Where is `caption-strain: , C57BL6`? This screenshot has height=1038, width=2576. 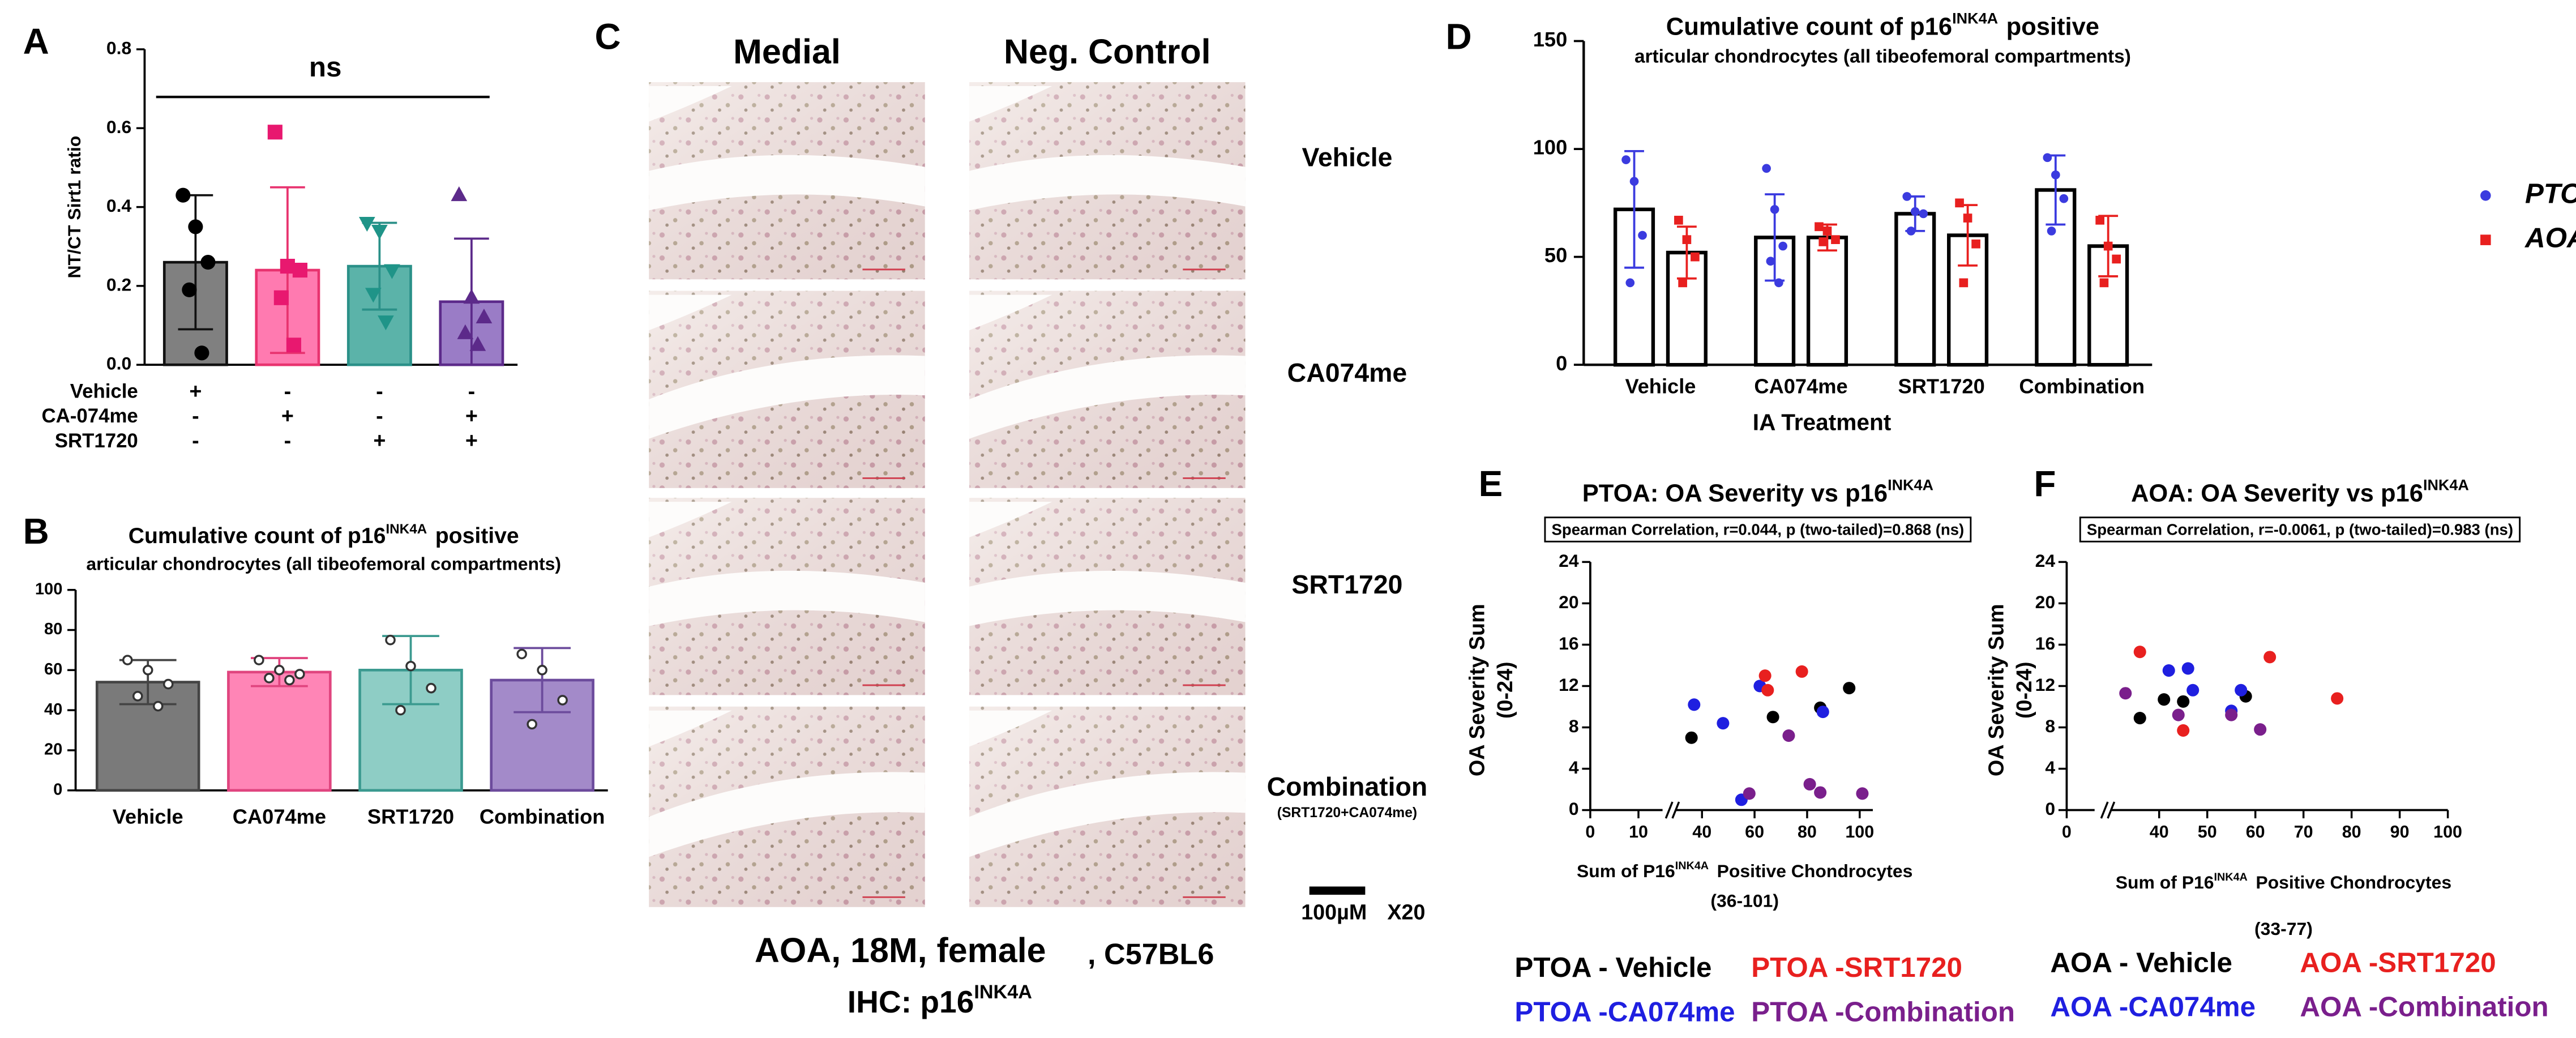 caption-strain: , C57BL6 is located at coordinates (1151, 954).